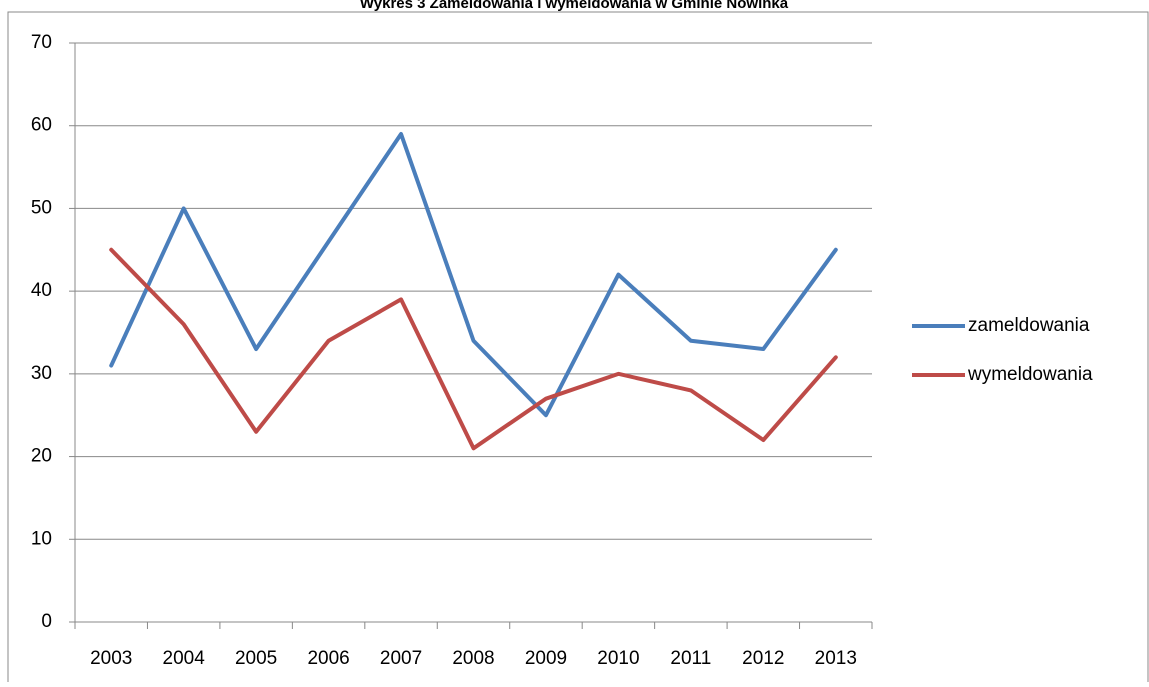 Image resolution: width=1149 pixels, height=687 pixels. Describe the element at coordinates (328, 658) in the screenshot. I see `x-tick-label: 2006` at that location.